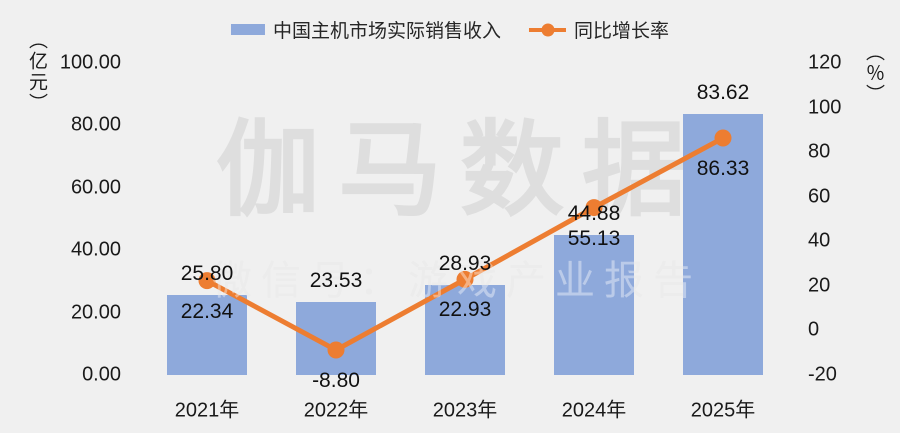 The width and height of the screenshot is (900, 433). I want to click on legend-revenue-label: 中国主机市场实际销售收入, so click(386, 31).